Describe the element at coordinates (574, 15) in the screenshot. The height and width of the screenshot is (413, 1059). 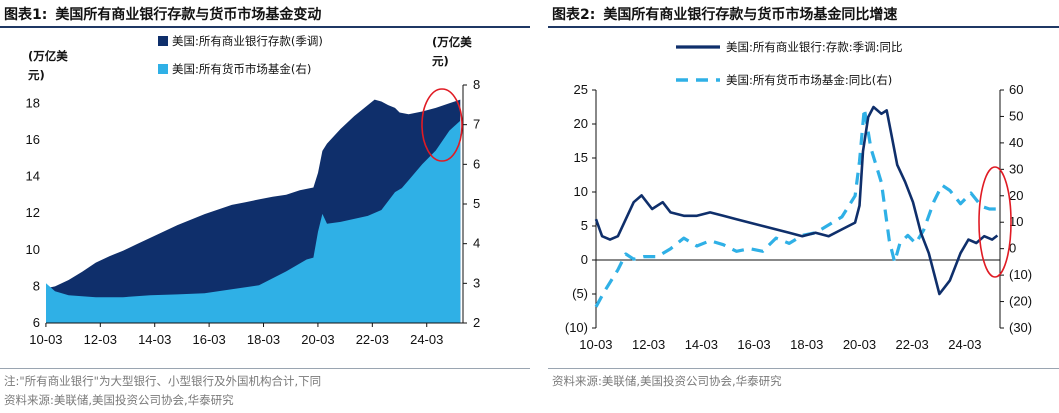
I see `figure-2-number: 图表2:` at that location.